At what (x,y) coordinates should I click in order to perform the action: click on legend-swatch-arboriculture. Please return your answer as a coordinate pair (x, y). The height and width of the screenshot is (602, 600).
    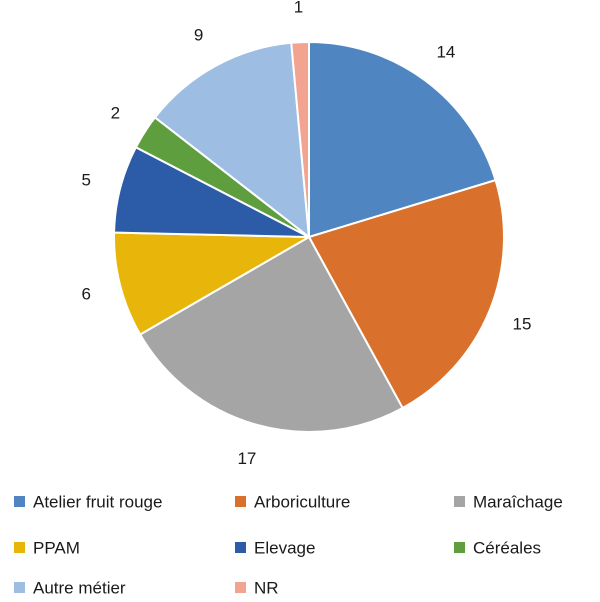
    Looking at the image, I should click on (240, 501).